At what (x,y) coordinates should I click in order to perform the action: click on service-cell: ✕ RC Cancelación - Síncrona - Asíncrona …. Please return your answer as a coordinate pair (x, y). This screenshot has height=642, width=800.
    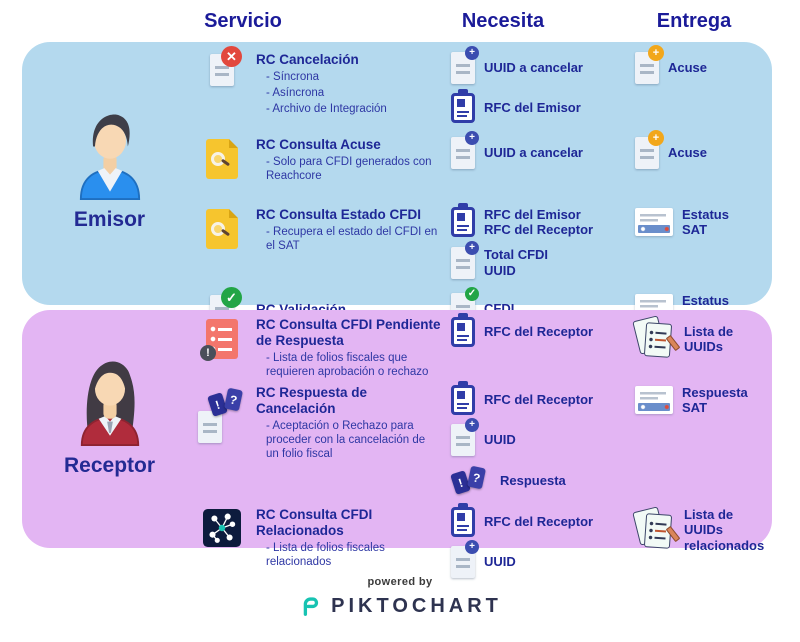
    Looking at the image, I should click on (322, 84).